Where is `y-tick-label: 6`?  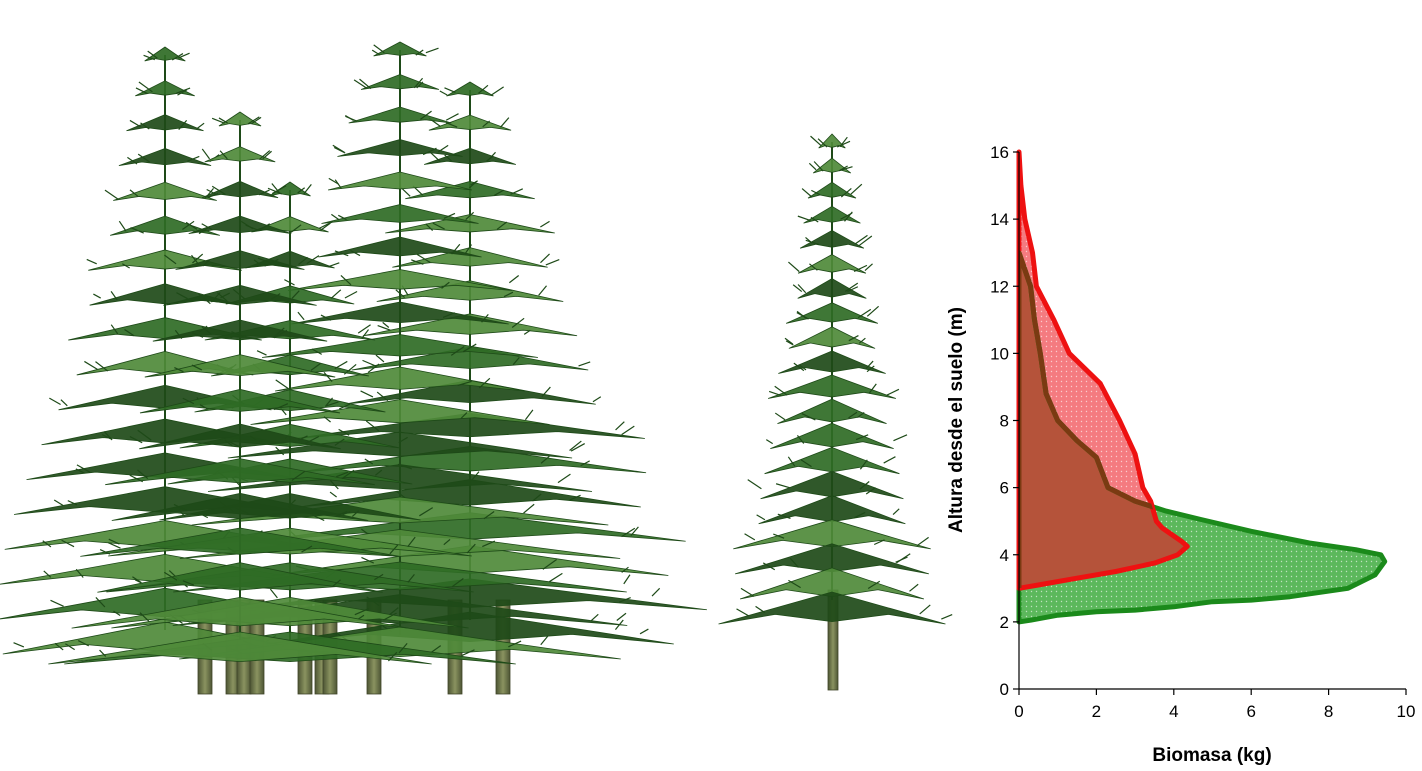
y-tick-label: 6 is located at coordinates (1004, 488).